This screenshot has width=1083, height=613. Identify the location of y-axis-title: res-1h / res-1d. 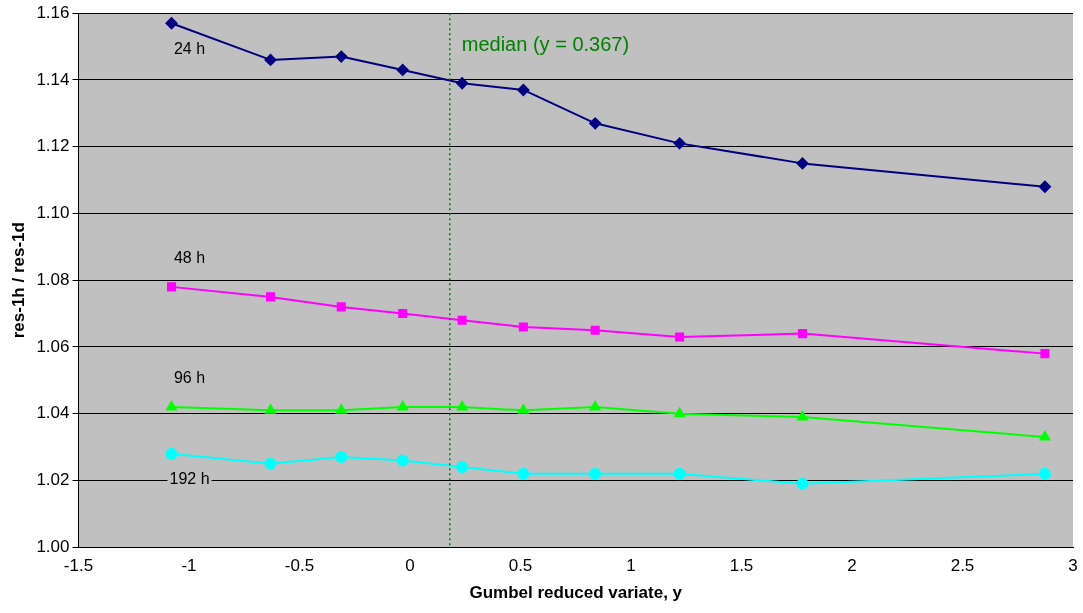
(18, 280).